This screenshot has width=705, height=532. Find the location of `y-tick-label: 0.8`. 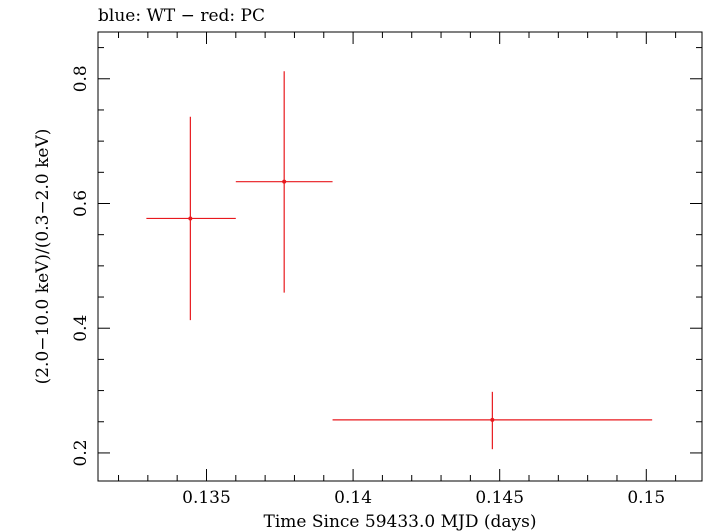

y-tick-label: 0.8 is located at coordinates (81, 78).